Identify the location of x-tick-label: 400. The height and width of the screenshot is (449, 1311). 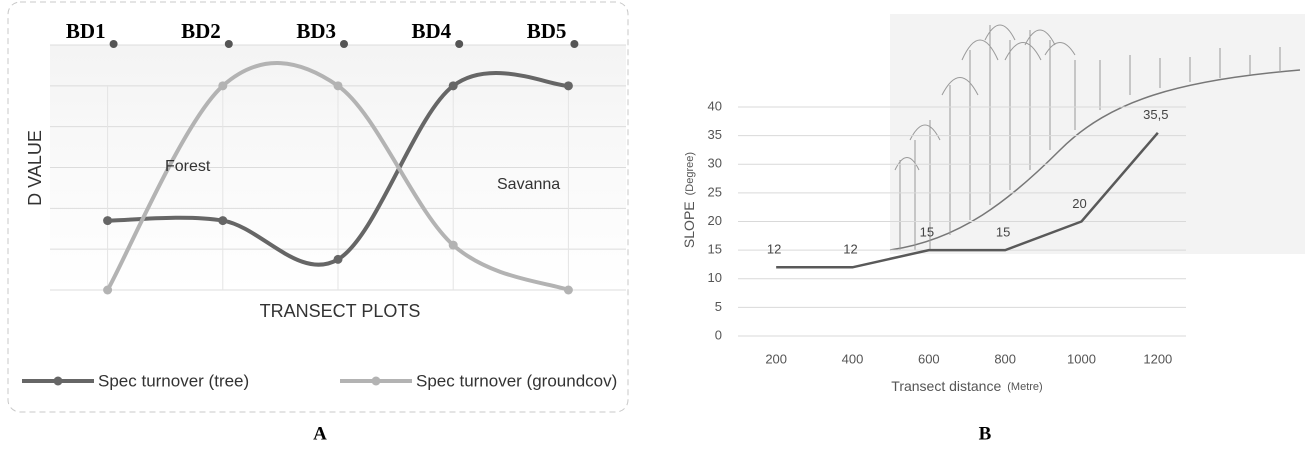
(853, 358).